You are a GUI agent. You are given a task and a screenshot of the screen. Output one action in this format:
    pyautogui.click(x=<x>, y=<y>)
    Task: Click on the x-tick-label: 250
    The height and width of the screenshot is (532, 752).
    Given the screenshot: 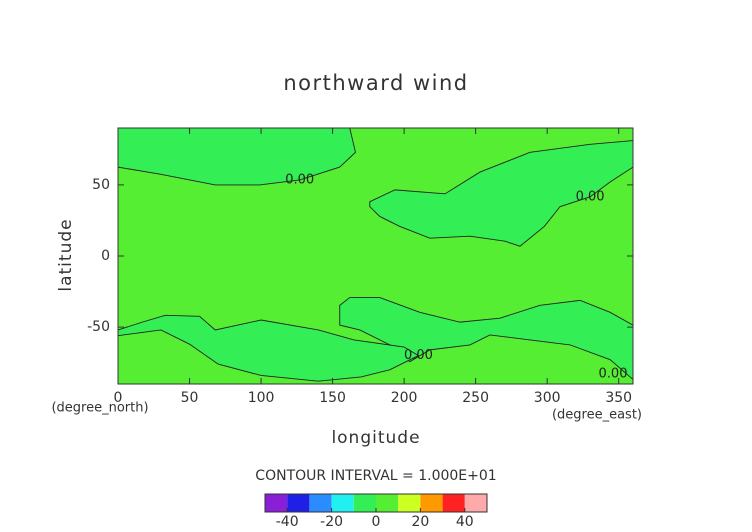 What is the action you would take?
    pyautogui.click(x=475, y=398)
    